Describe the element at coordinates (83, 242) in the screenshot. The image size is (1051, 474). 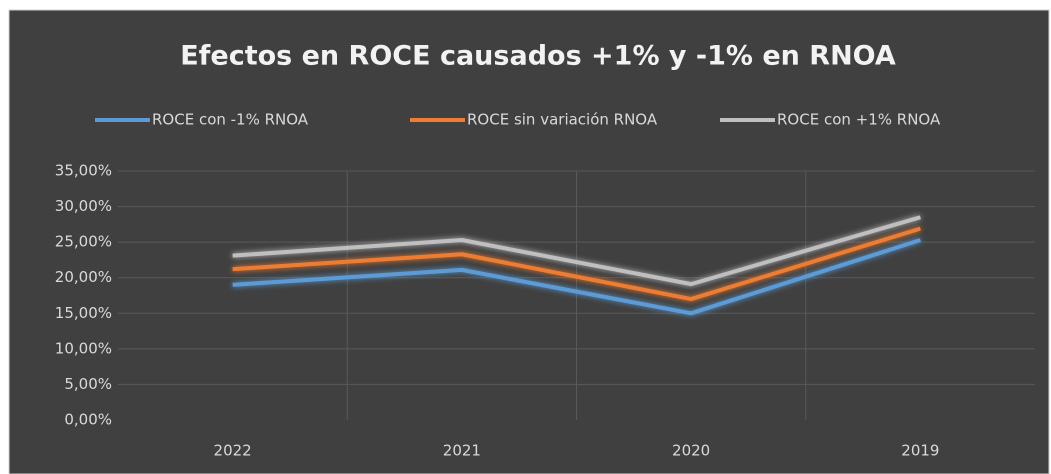
I see `y-tick-label: 25,00%` at that location.